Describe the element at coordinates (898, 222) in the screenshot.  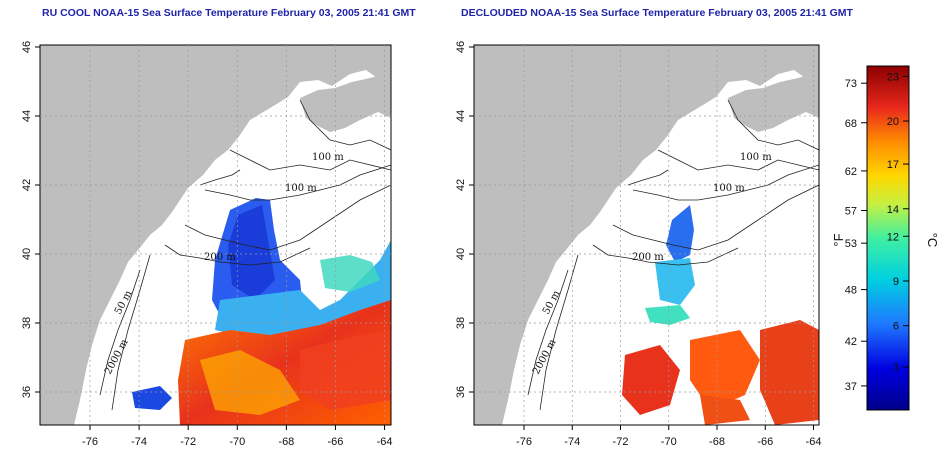
I see `colorbar-celsius-ticks: 23 20 17 14 12 9 6 3` at that location.